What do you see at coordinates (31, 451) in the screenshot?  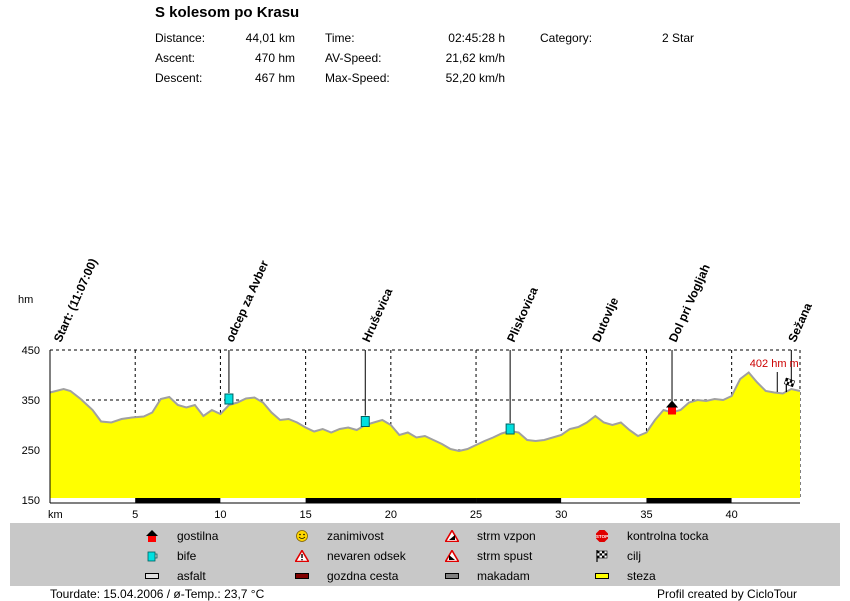 I see `y-tick-label-250: 250` at bounding box center [31, 451].